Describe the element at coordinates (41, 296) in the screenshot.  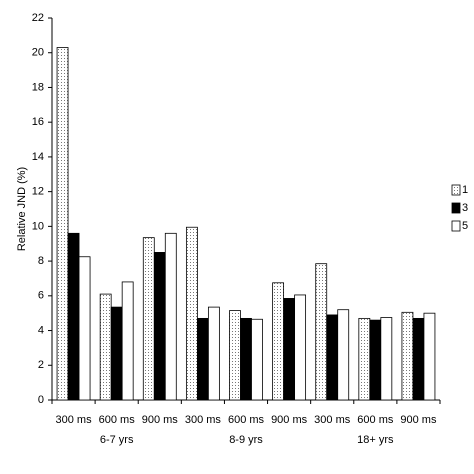
I see `y-tick-label: 6` at that location.